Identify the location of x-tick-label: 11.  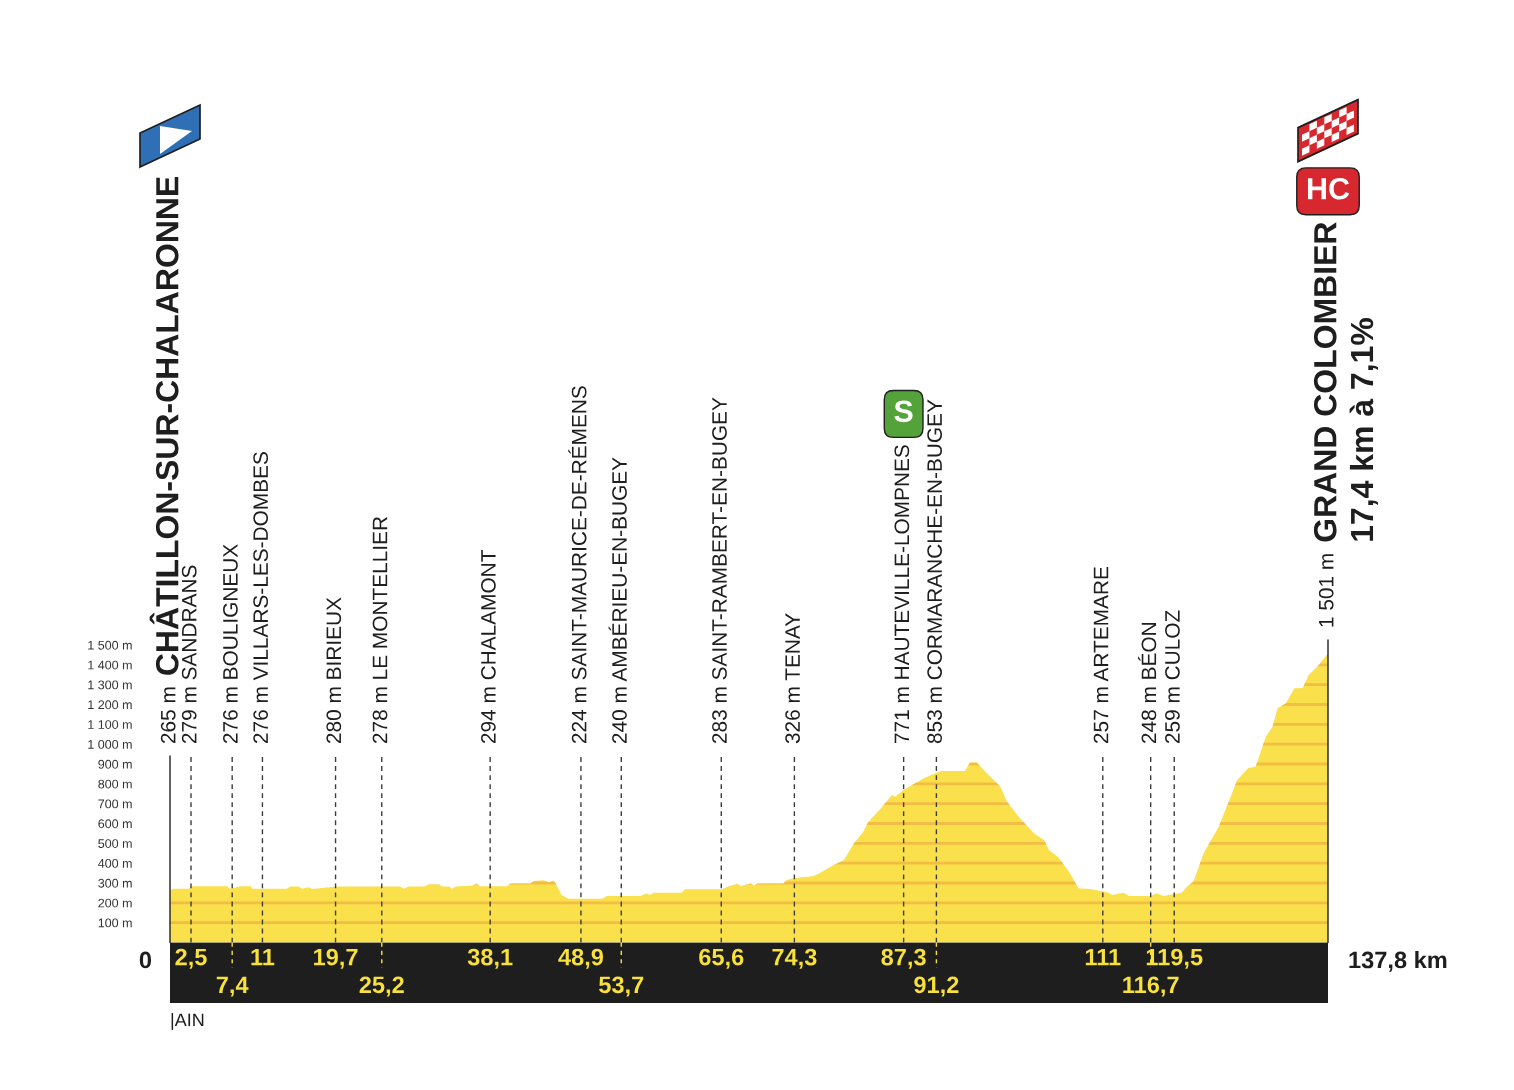
(263, 957).